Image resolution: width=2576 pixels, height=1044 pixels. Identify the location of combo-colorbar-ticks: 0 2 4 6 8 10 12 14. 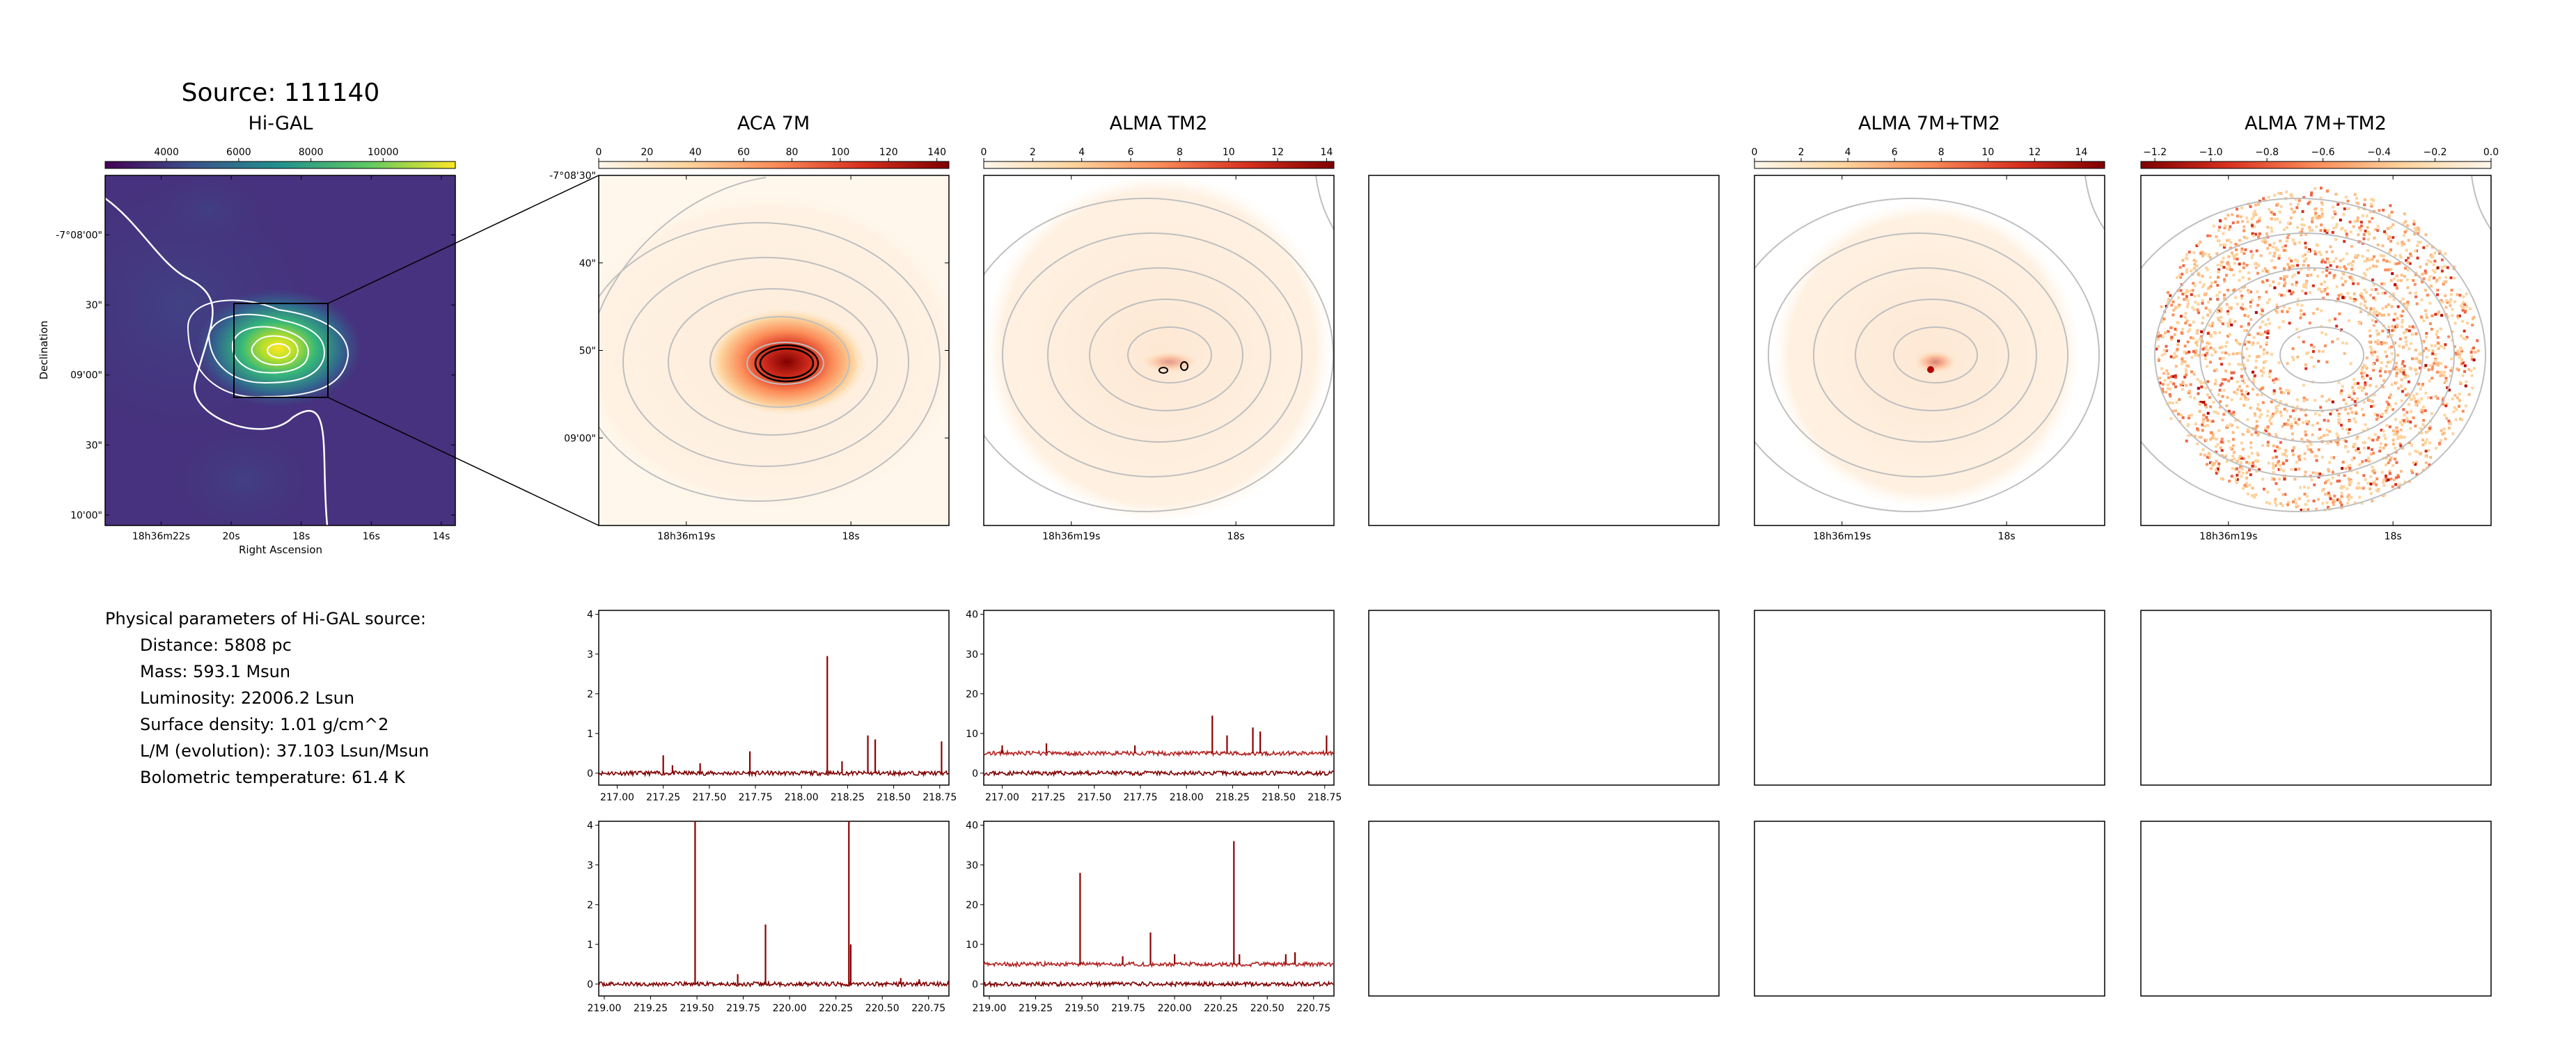
(1919, 154).